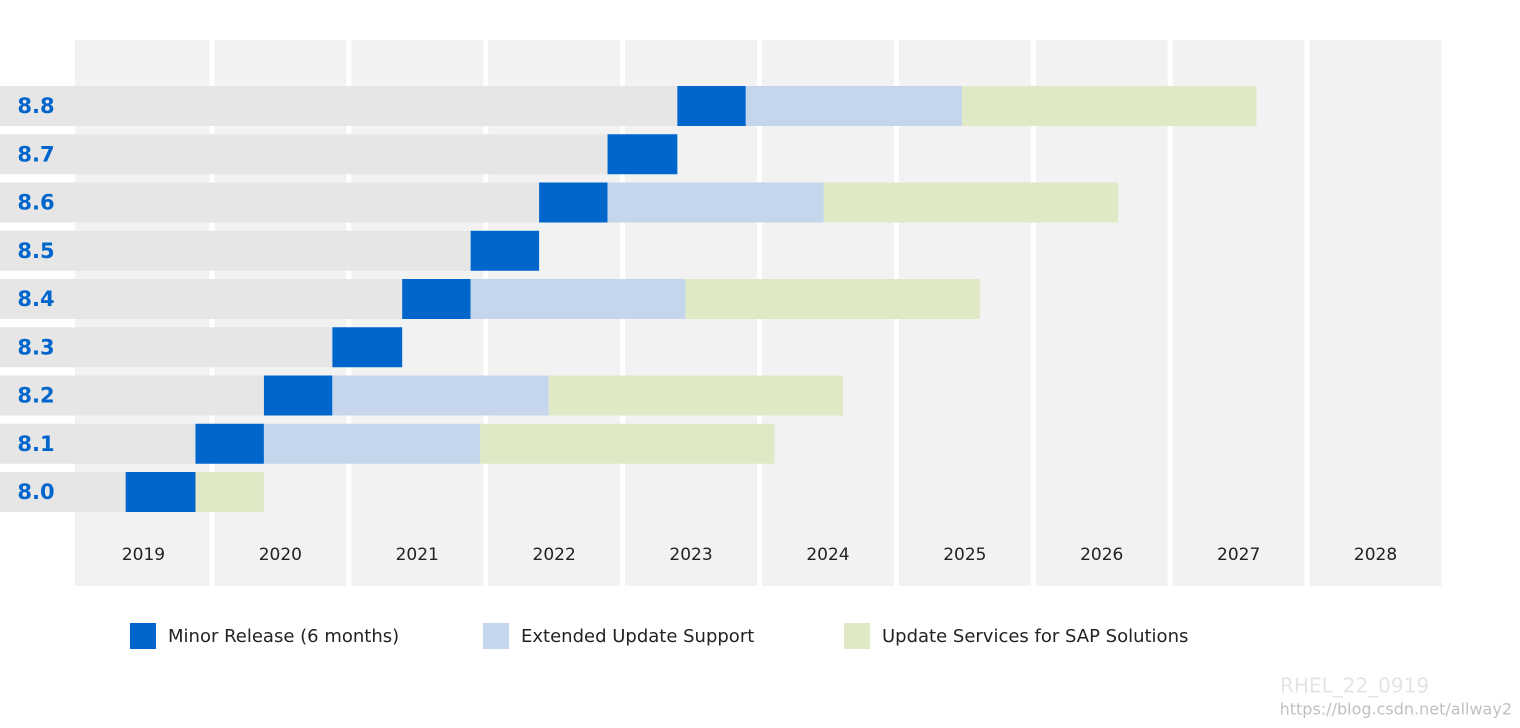 This screenshot has width=1520, height=728. Describe the element at coordinates (1035, 636) in the screenshot. I see `legend-label: Update Services for SAP Solutions` at that location.